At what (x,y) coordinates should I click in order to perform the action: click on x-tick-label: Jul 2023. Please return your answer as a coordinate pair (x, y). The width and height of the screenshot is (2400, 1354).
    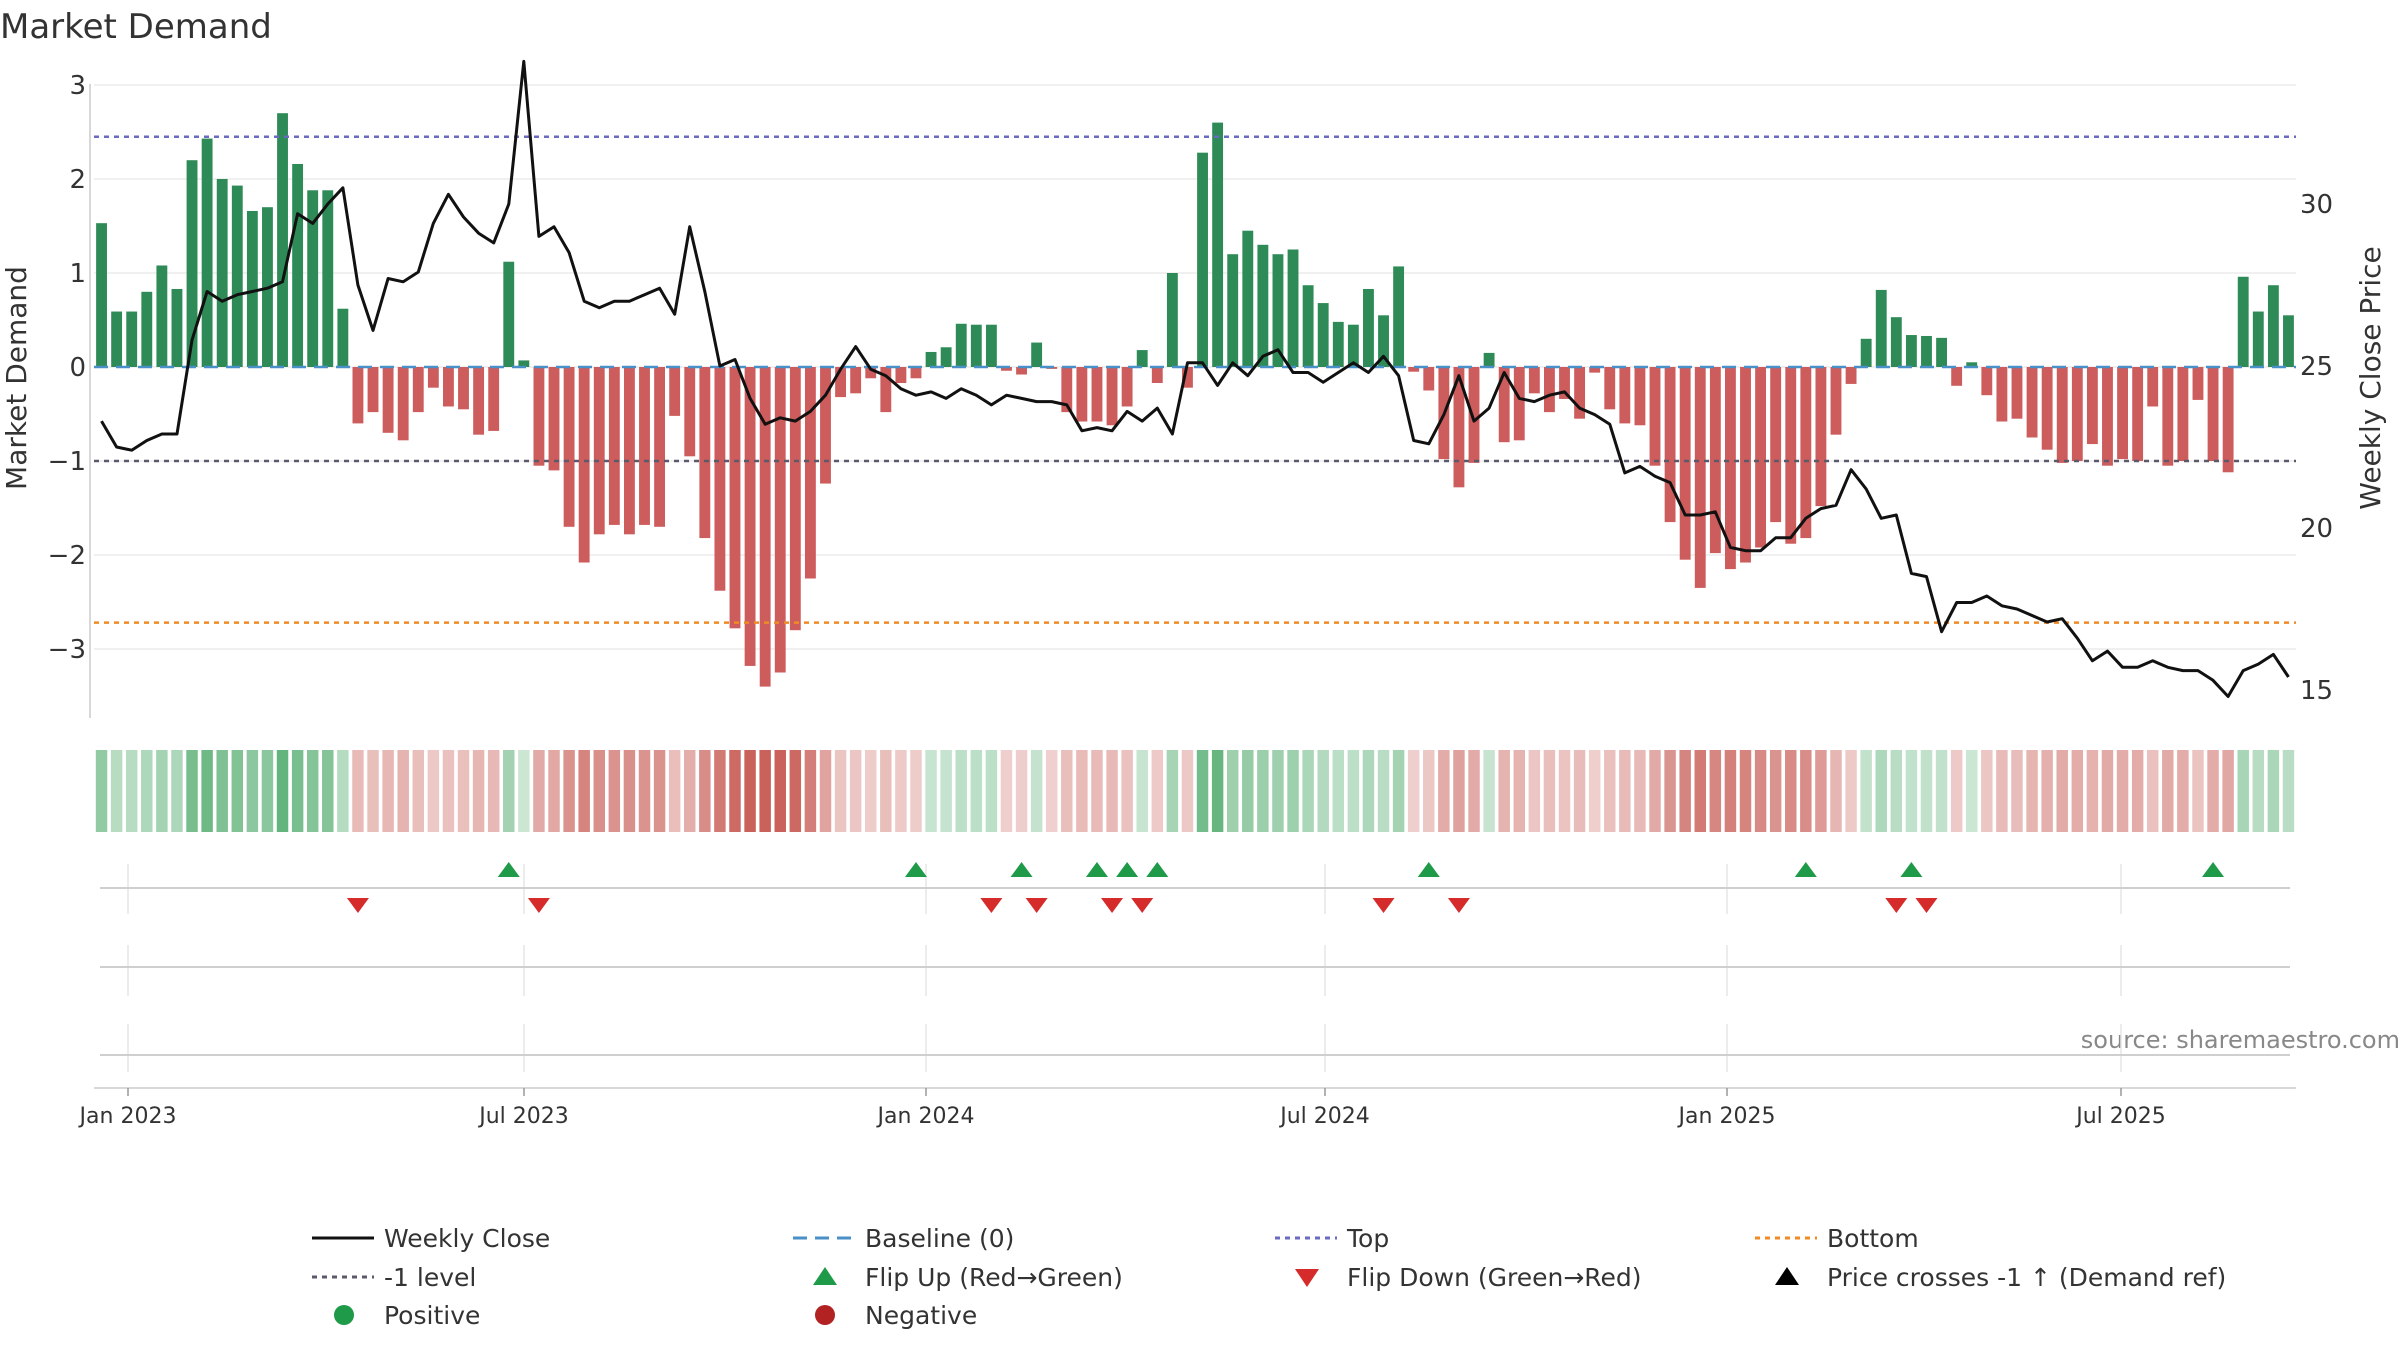
    Looking at the image, I should click on (523, 1116).